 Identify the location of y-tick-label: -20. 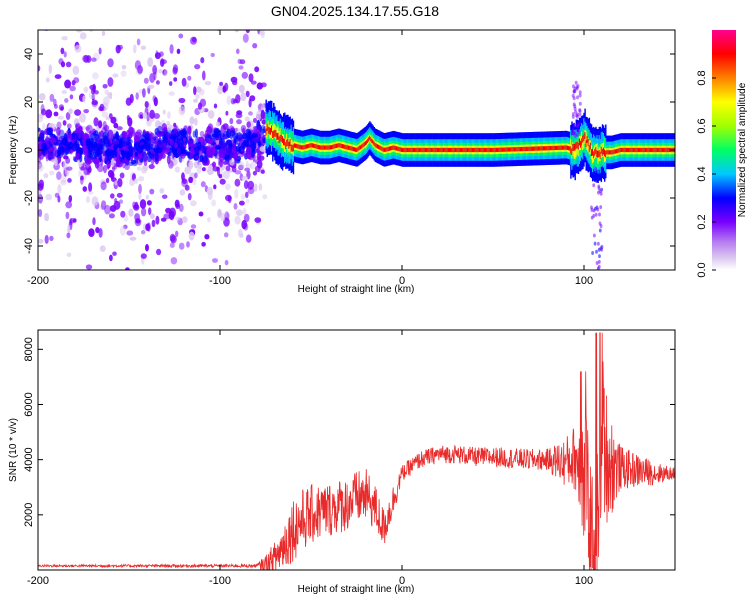
(29, 198).